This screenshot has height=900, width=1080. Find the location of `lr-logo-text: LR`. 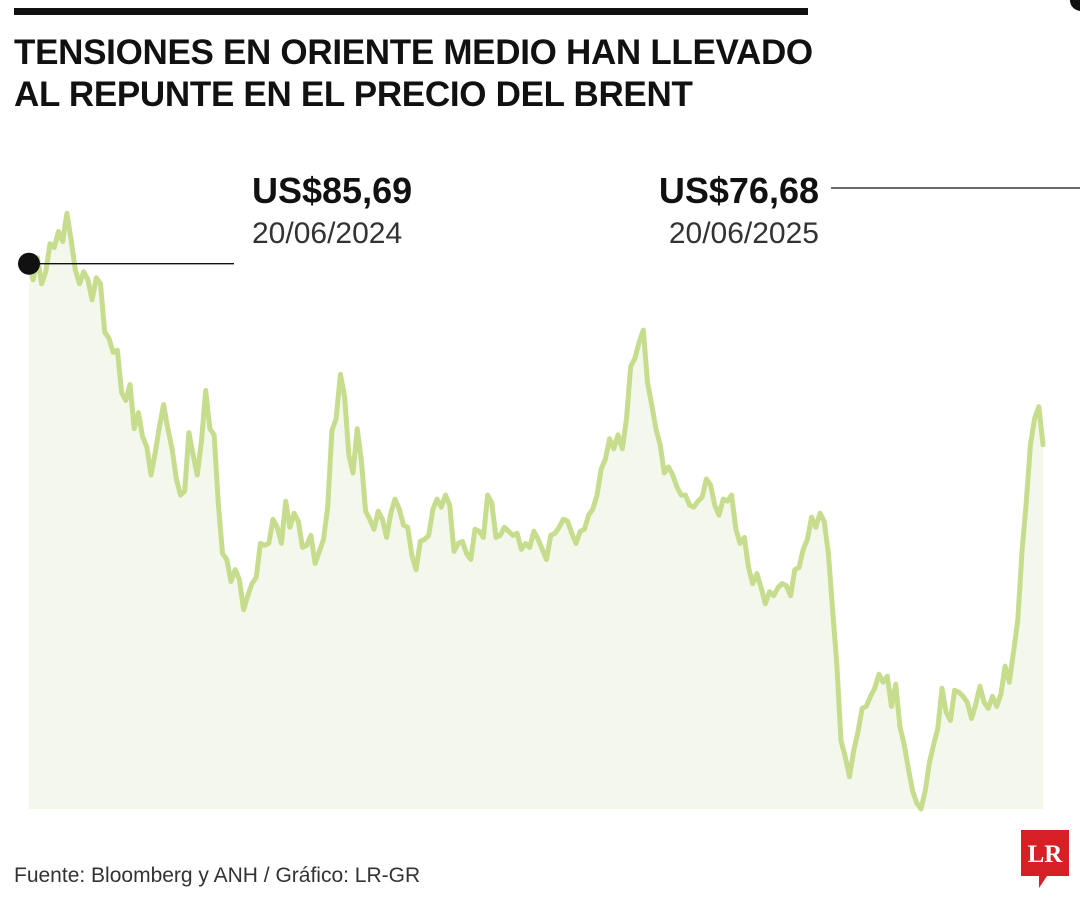

lr-logo-text: LR is located at coordinates (1046, 854).